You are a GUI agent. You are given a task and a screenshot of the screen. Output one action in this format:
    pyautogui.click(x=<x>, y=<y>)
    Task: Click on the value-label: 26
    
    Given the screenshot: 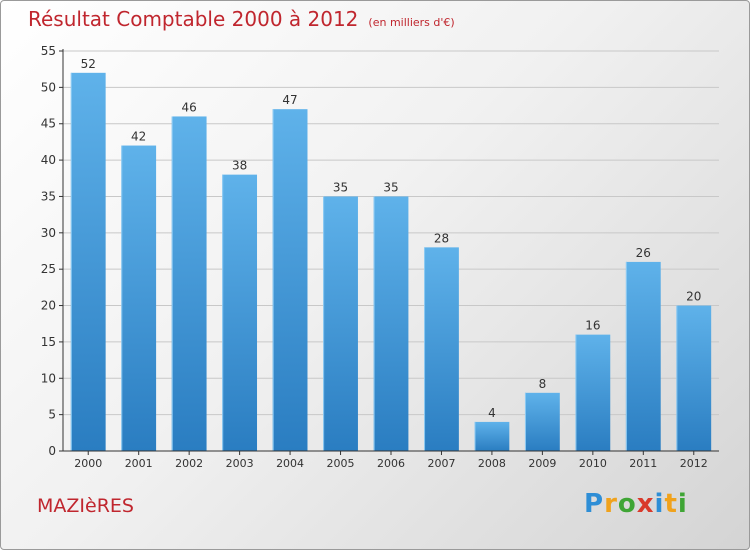 What is the action you would take?
    pyautogui.click(x=643, y=253)
    